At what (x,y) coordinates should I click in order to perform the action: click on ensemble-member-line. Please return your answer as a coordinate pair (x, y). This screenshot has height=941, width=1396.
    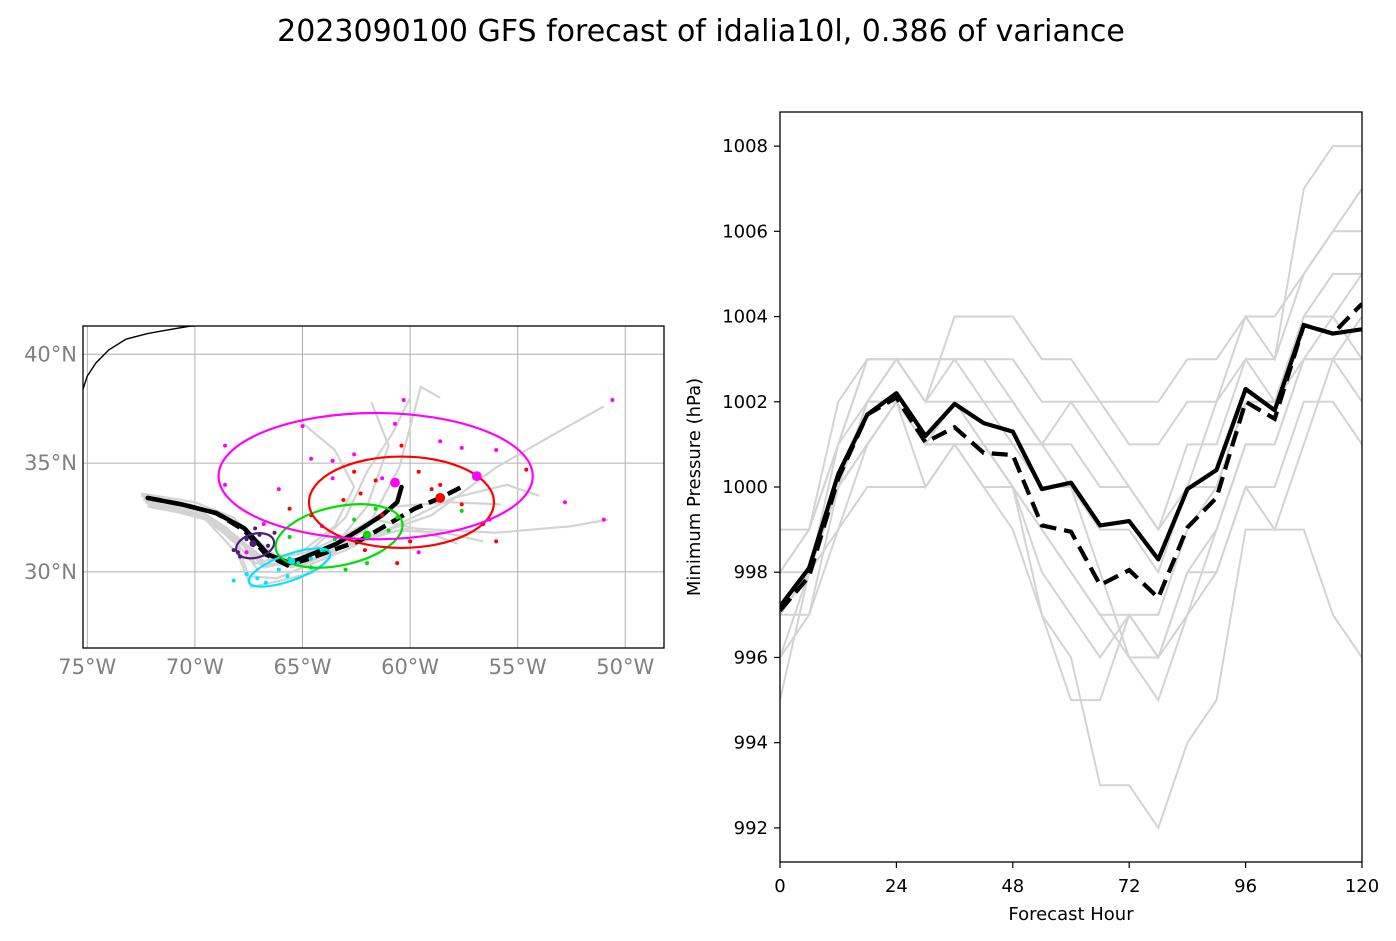
    Looking at the image, I should click on (1071, 551).